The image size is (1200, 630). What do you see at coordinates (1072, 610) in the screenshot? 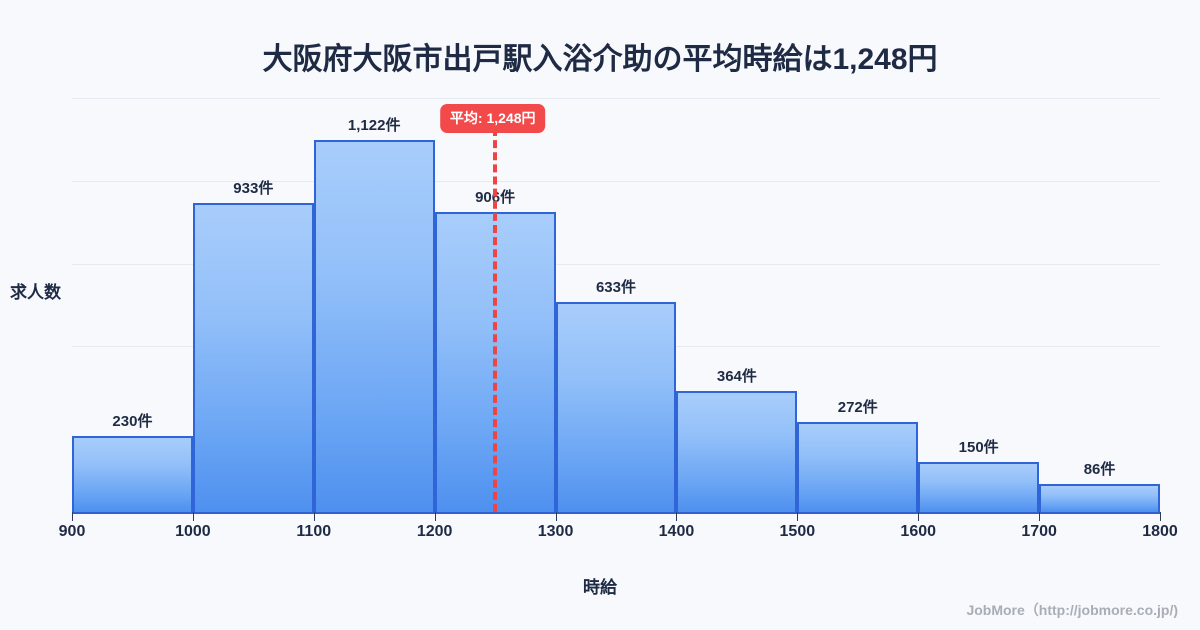
I see `footer-watermark: JobMore（http://jobmore.co.jp/)` at bounding box center [1072, 610].